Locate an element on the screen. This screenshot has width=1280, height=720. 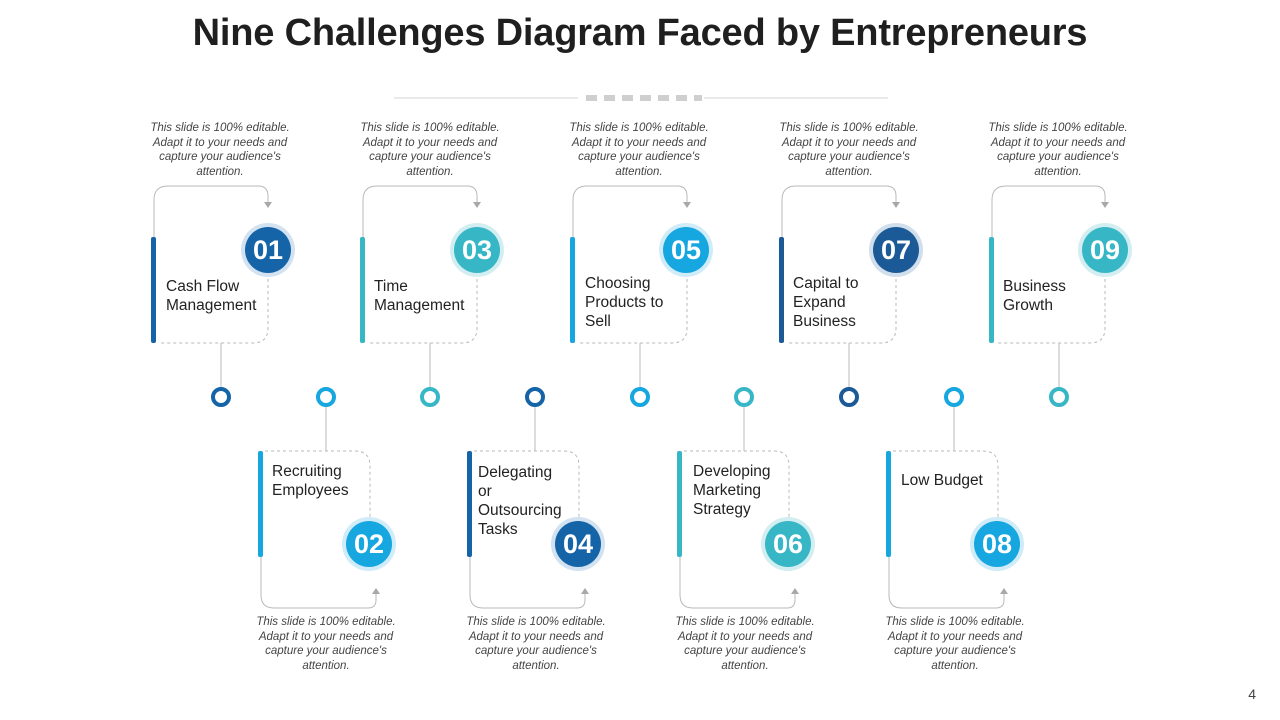
step-number-badge: 05 is located at coordinates (686, 250).